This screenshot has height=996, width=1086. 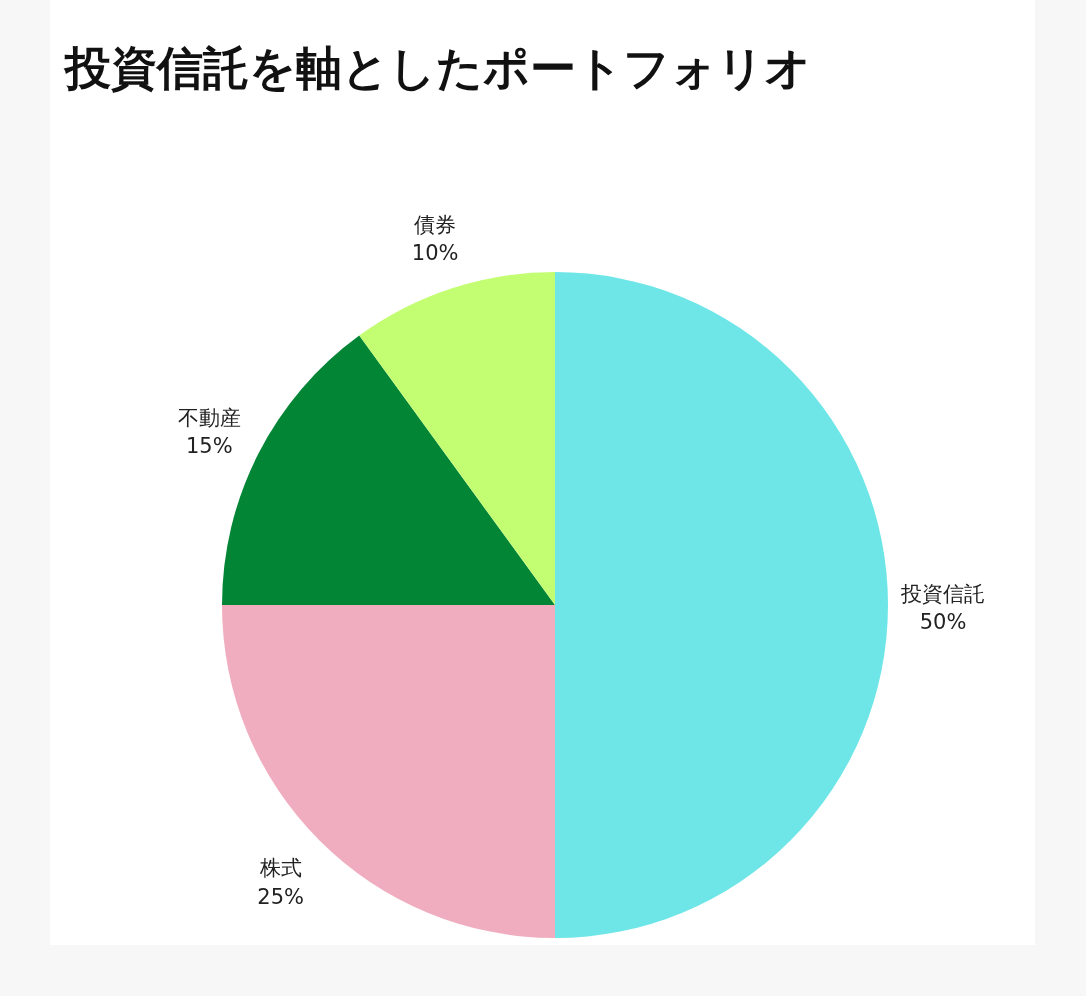 What do you see at coordinates (280, 896) in the screenshot?
I see `data-label: 25%` at bounding box center [280, 896].